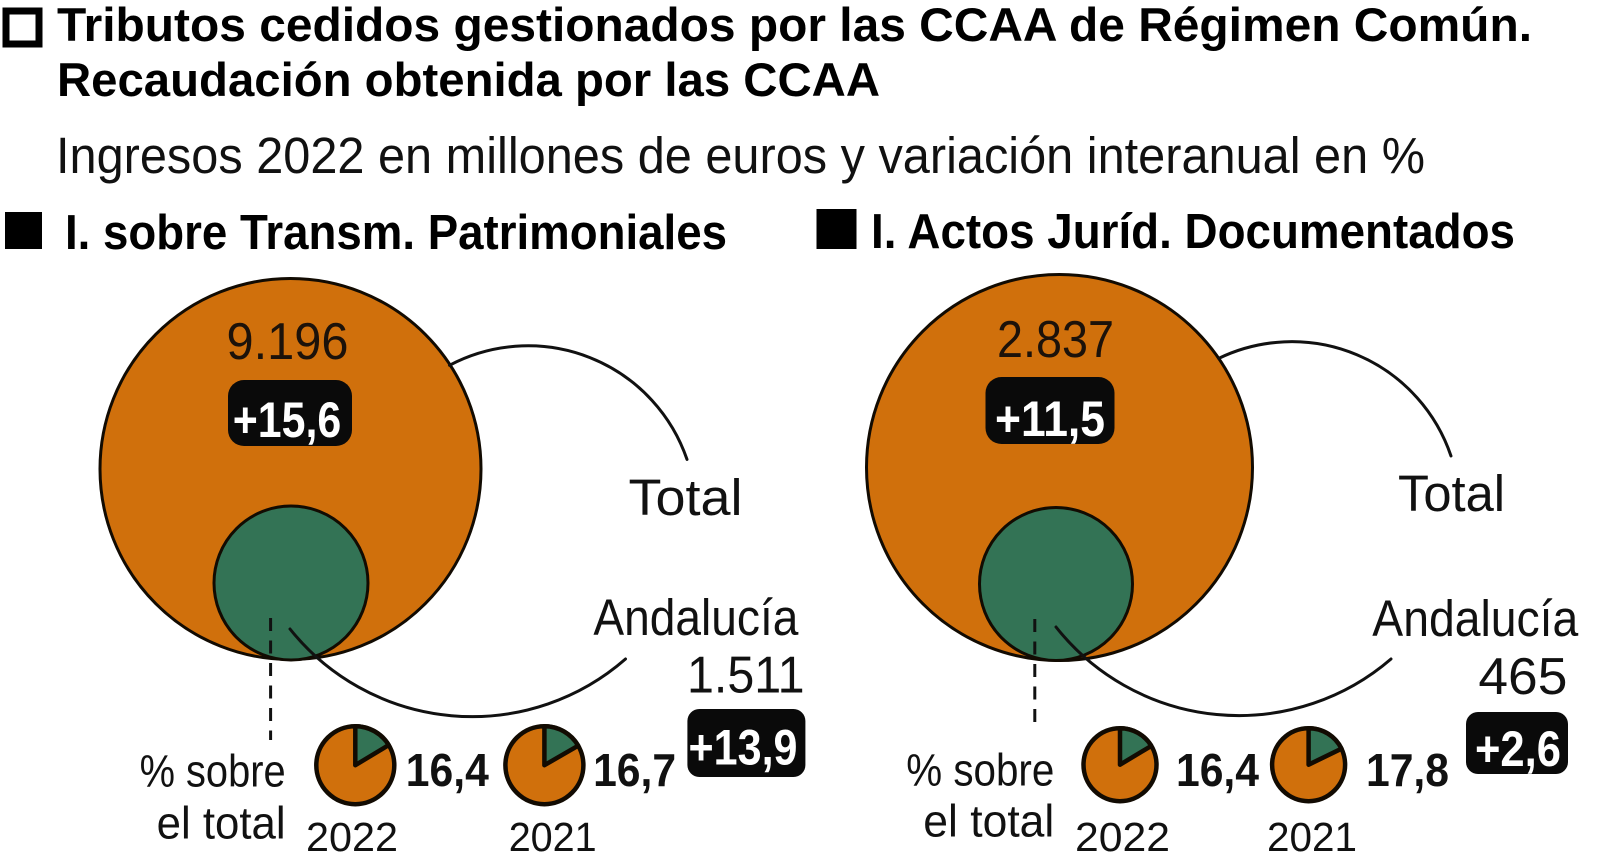 The height and width of the screenshot is (863, 1600). What do you see at coordinates (288, 342) in the screenshot?
I see `svg-text: 9.196` at bounding box center [288, 342].